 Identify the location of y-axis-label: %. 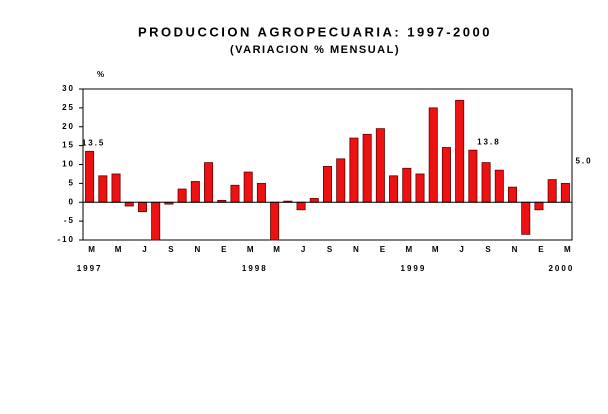
(101, 74).